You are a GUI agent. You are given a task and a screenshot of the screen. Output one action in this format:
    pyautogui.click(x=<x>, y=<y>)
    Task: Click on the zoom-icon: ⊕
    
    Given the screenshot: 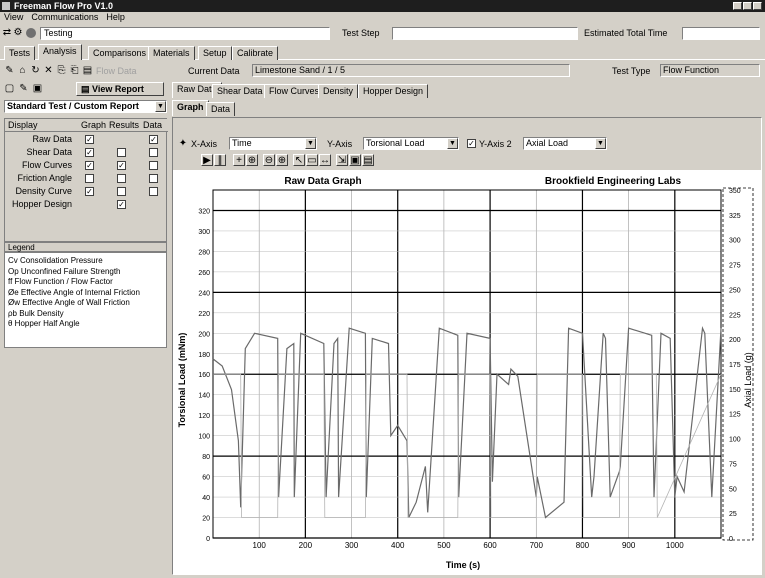 What is the action you would take?
    pyautogui.click(x=252, y=160)
    